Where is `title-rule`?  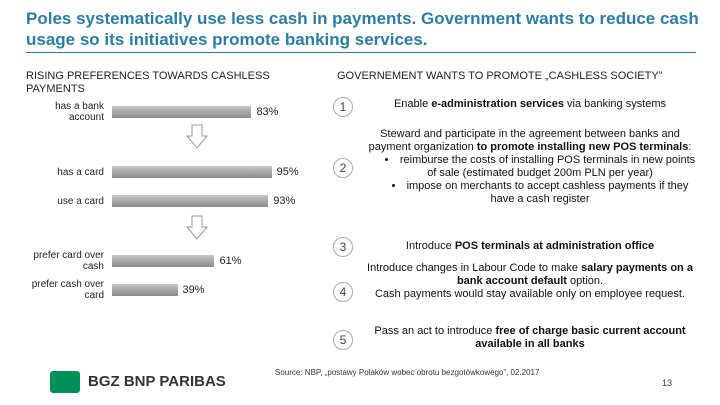
title-rule is located at coordinates (361, 52).